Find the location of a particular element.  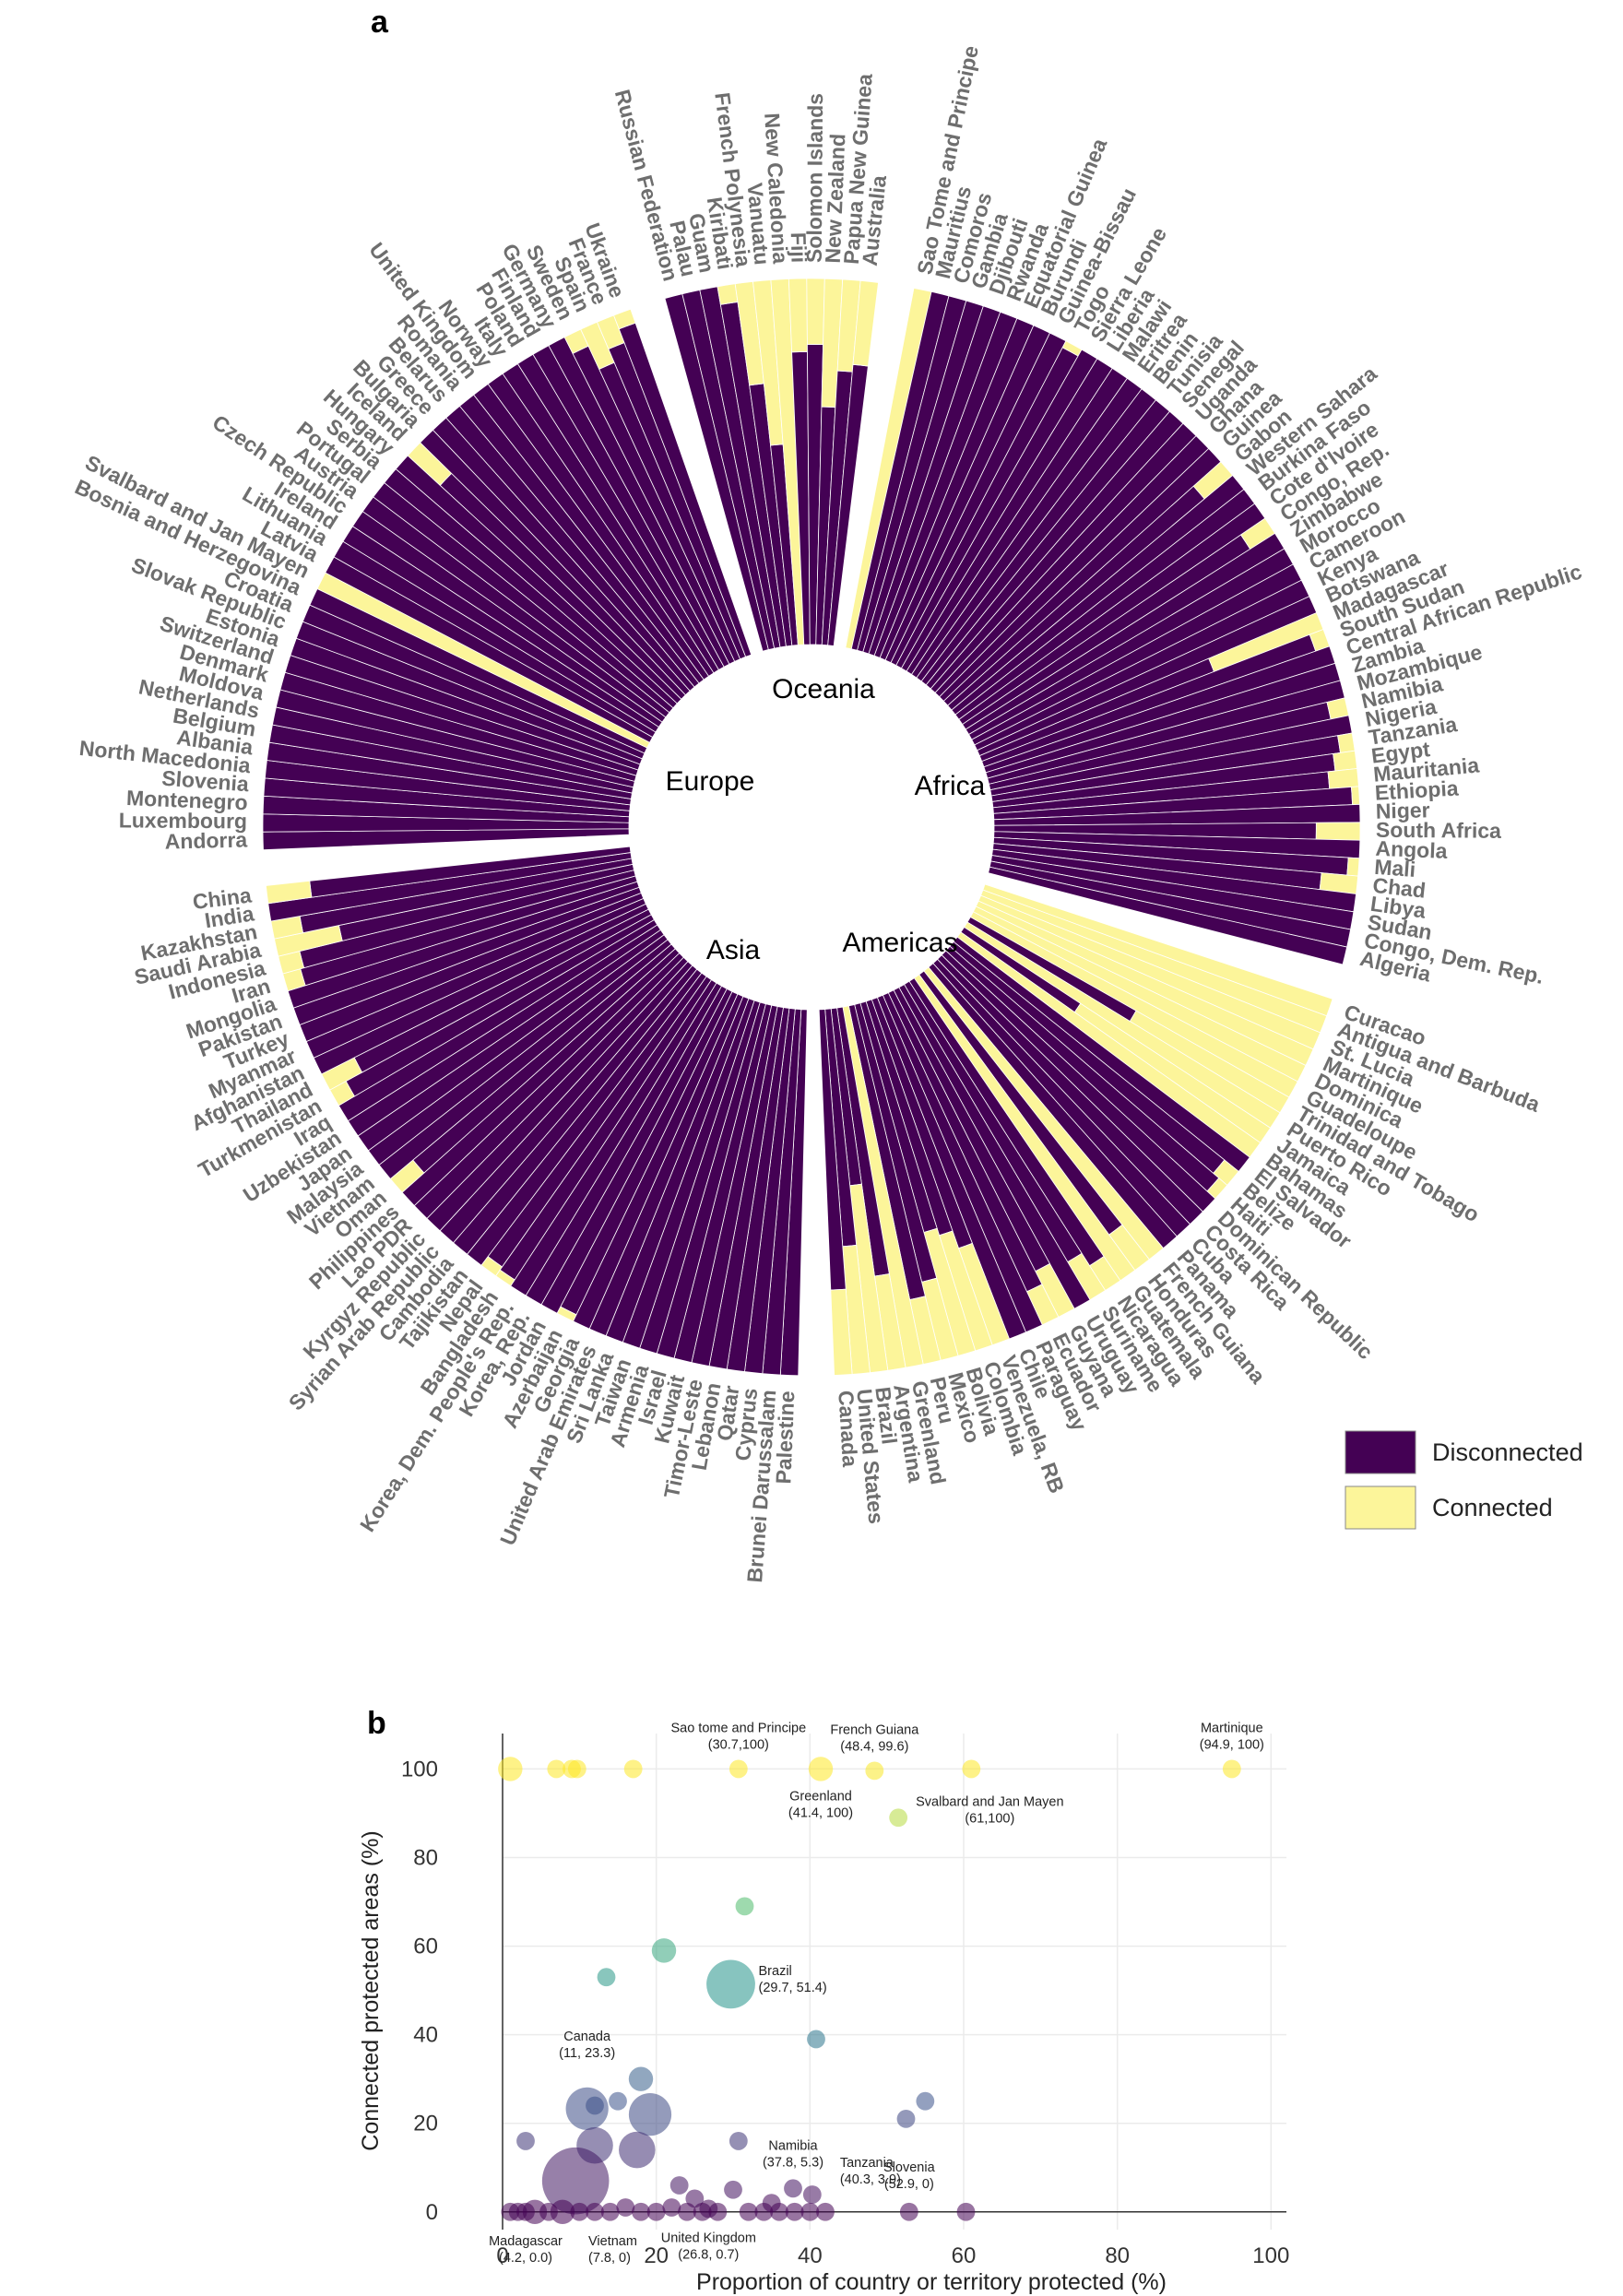

region-label-africa: Africa is located at coordinates (950, 786).